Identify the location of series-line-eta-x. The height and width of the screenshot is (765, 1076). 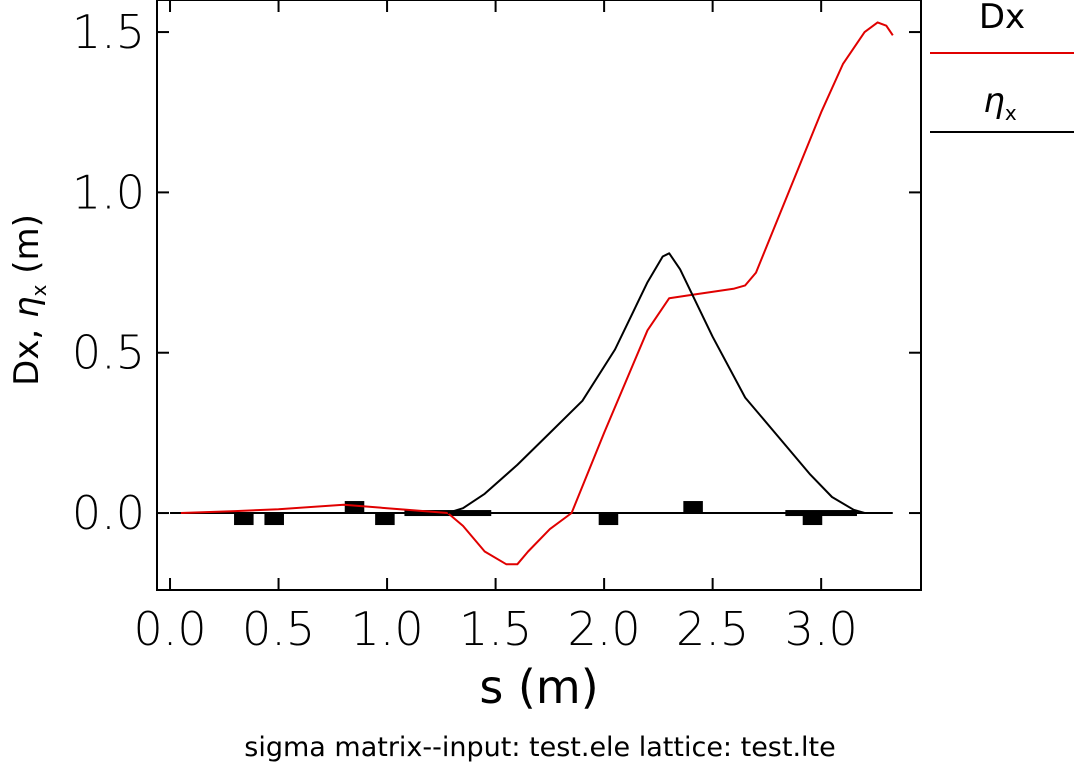
(667, 383).